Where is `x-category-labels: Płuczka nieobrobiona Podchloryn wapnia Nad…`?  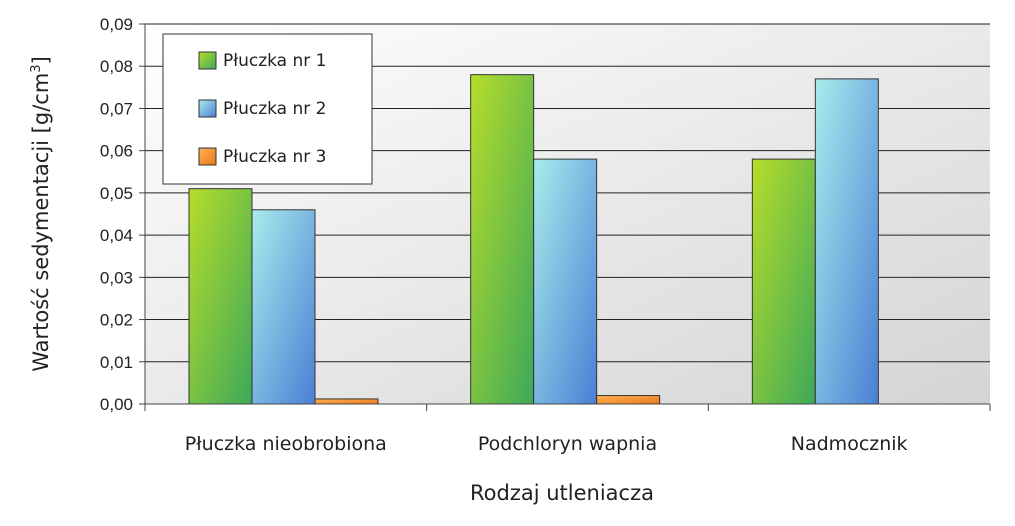
x-category-labels: Płuczka nieobrobiona Podchloryn wapnia Nad… is located at coordinates (546, 444).